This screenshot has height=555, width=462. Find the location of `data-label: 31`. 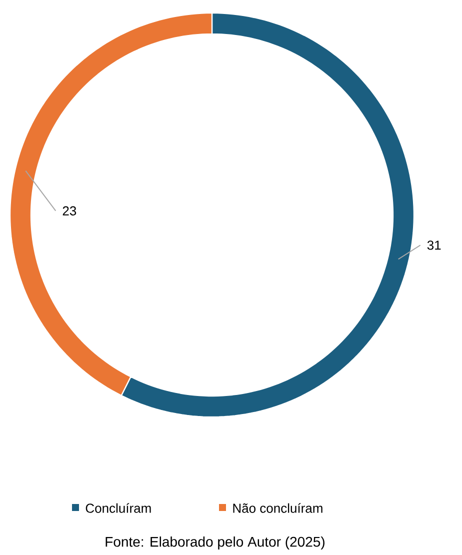

data-label: 31 is located at coordinates (434, 245).